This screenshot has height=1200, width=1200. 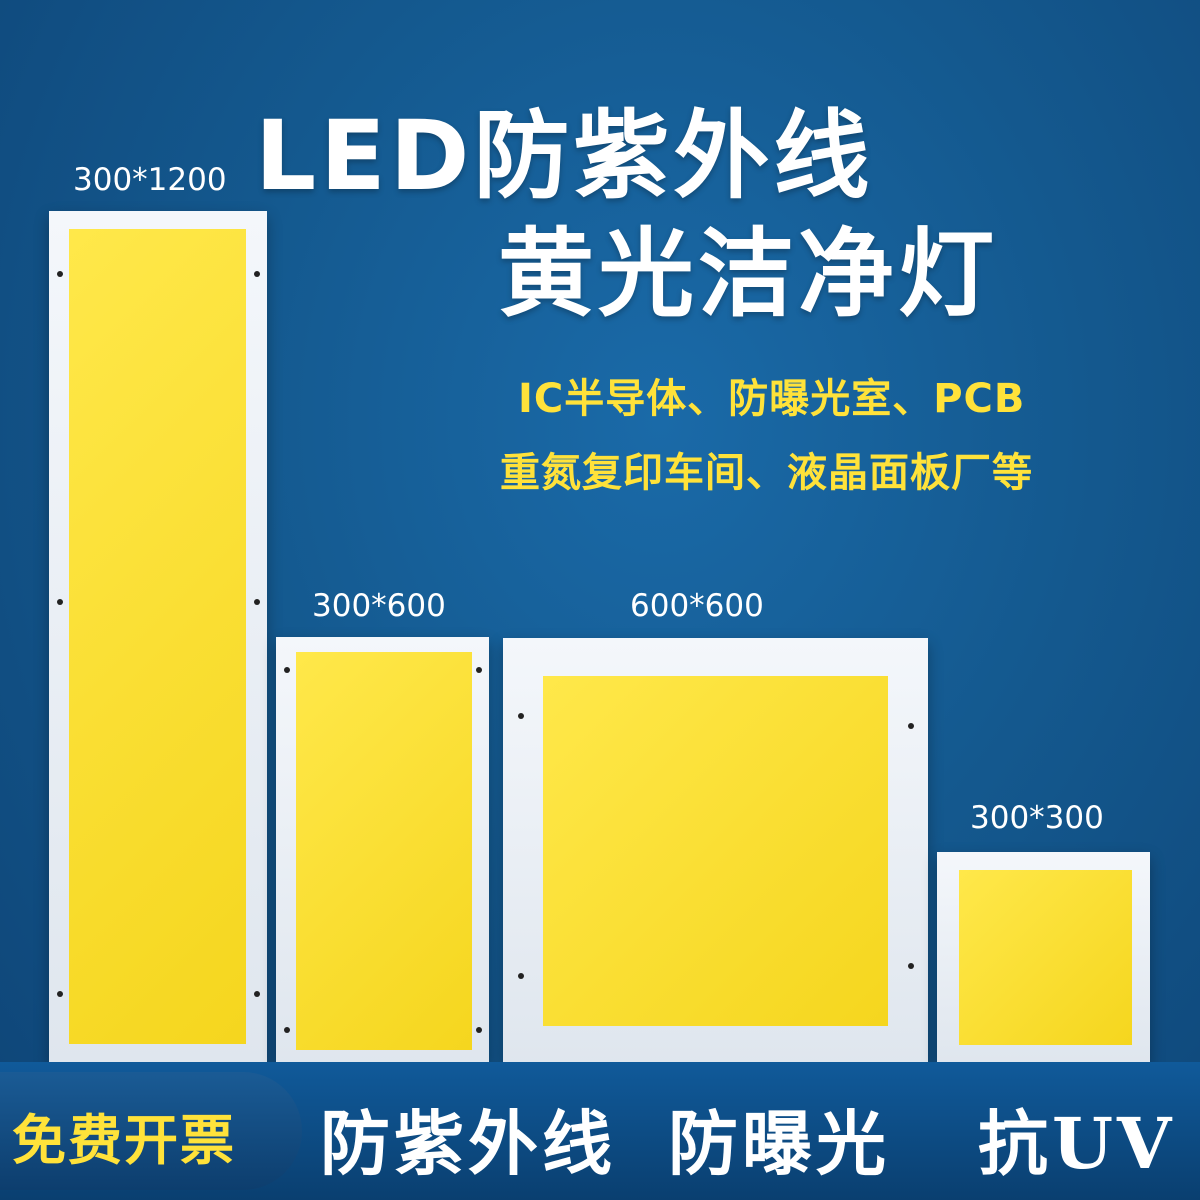 I want to click on applications-line-1: IC半导体、防曝光室、PCB, so click(x=772, y=399).